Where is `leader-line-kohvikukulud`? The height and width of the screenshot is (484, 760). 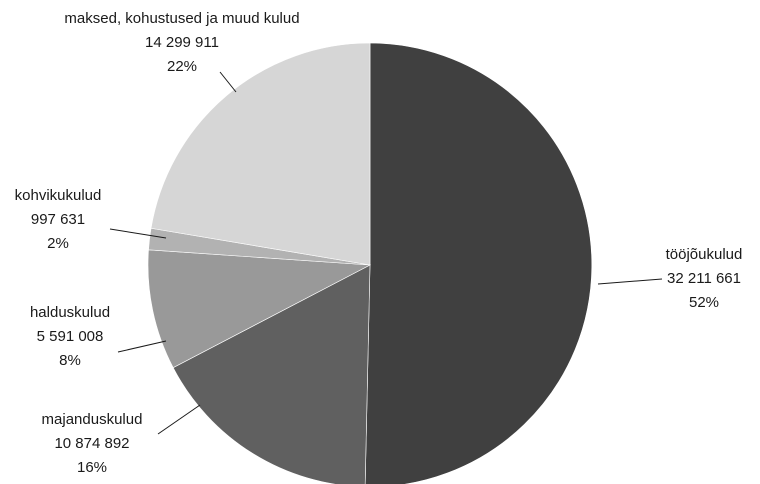
leader-line-kohvikukulud is located at coordinates (138, 233).